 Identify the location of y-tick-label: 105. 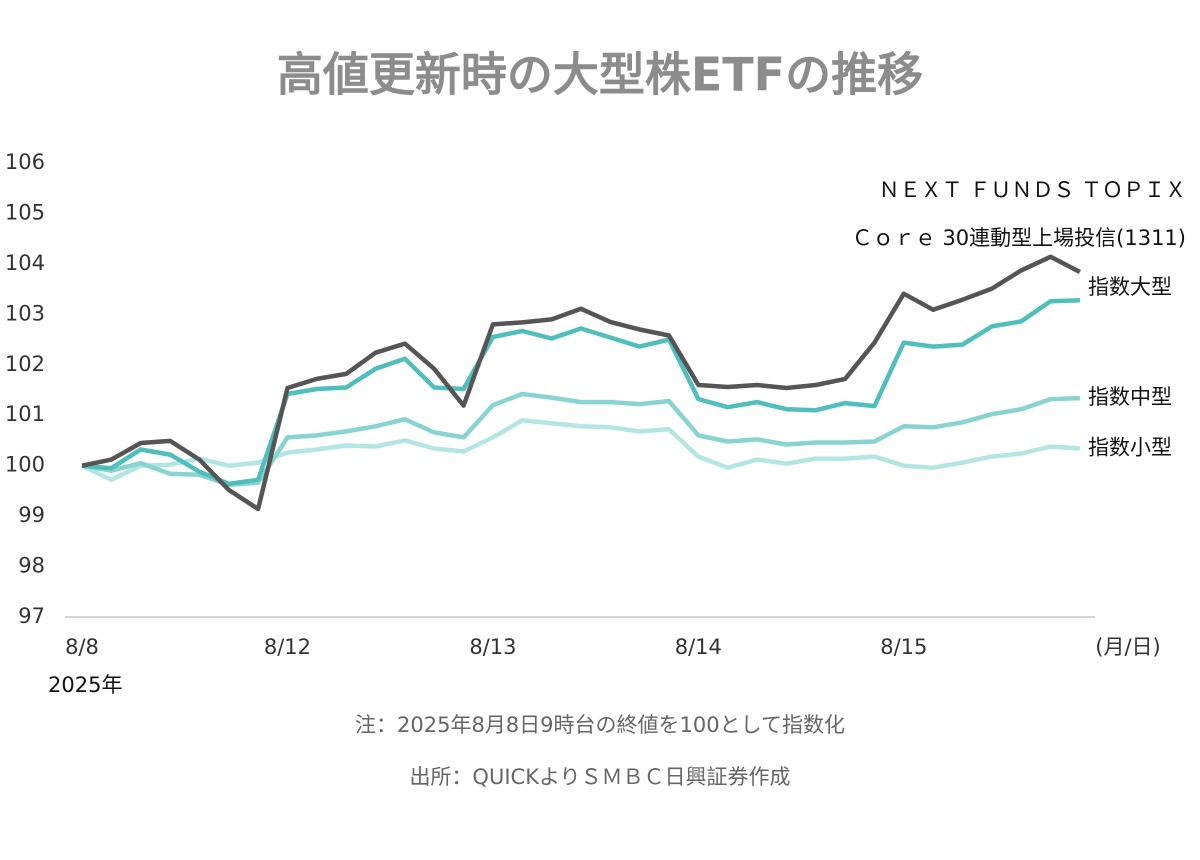
(25, 212).